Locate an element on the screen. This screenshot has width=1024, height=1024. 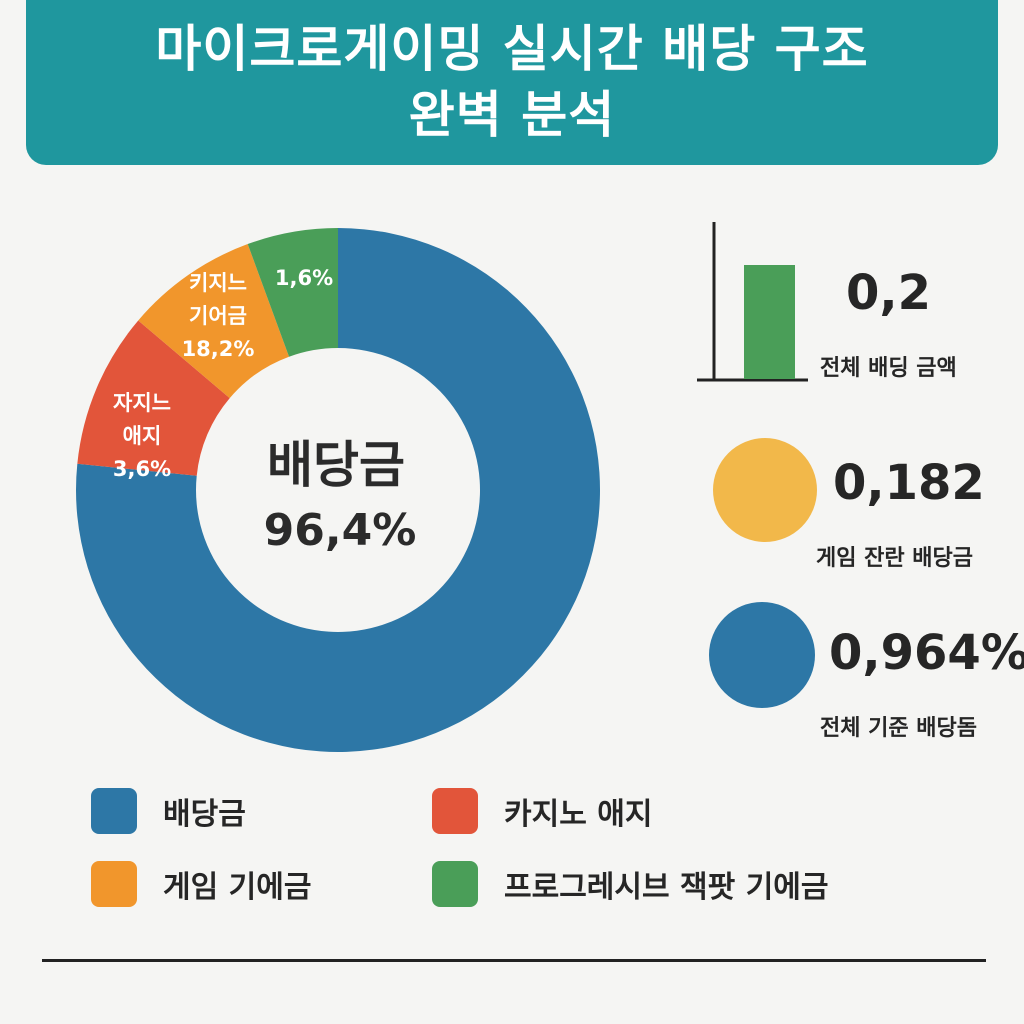
donut-center-value: 96,4% is located at coordinates (340, 530).